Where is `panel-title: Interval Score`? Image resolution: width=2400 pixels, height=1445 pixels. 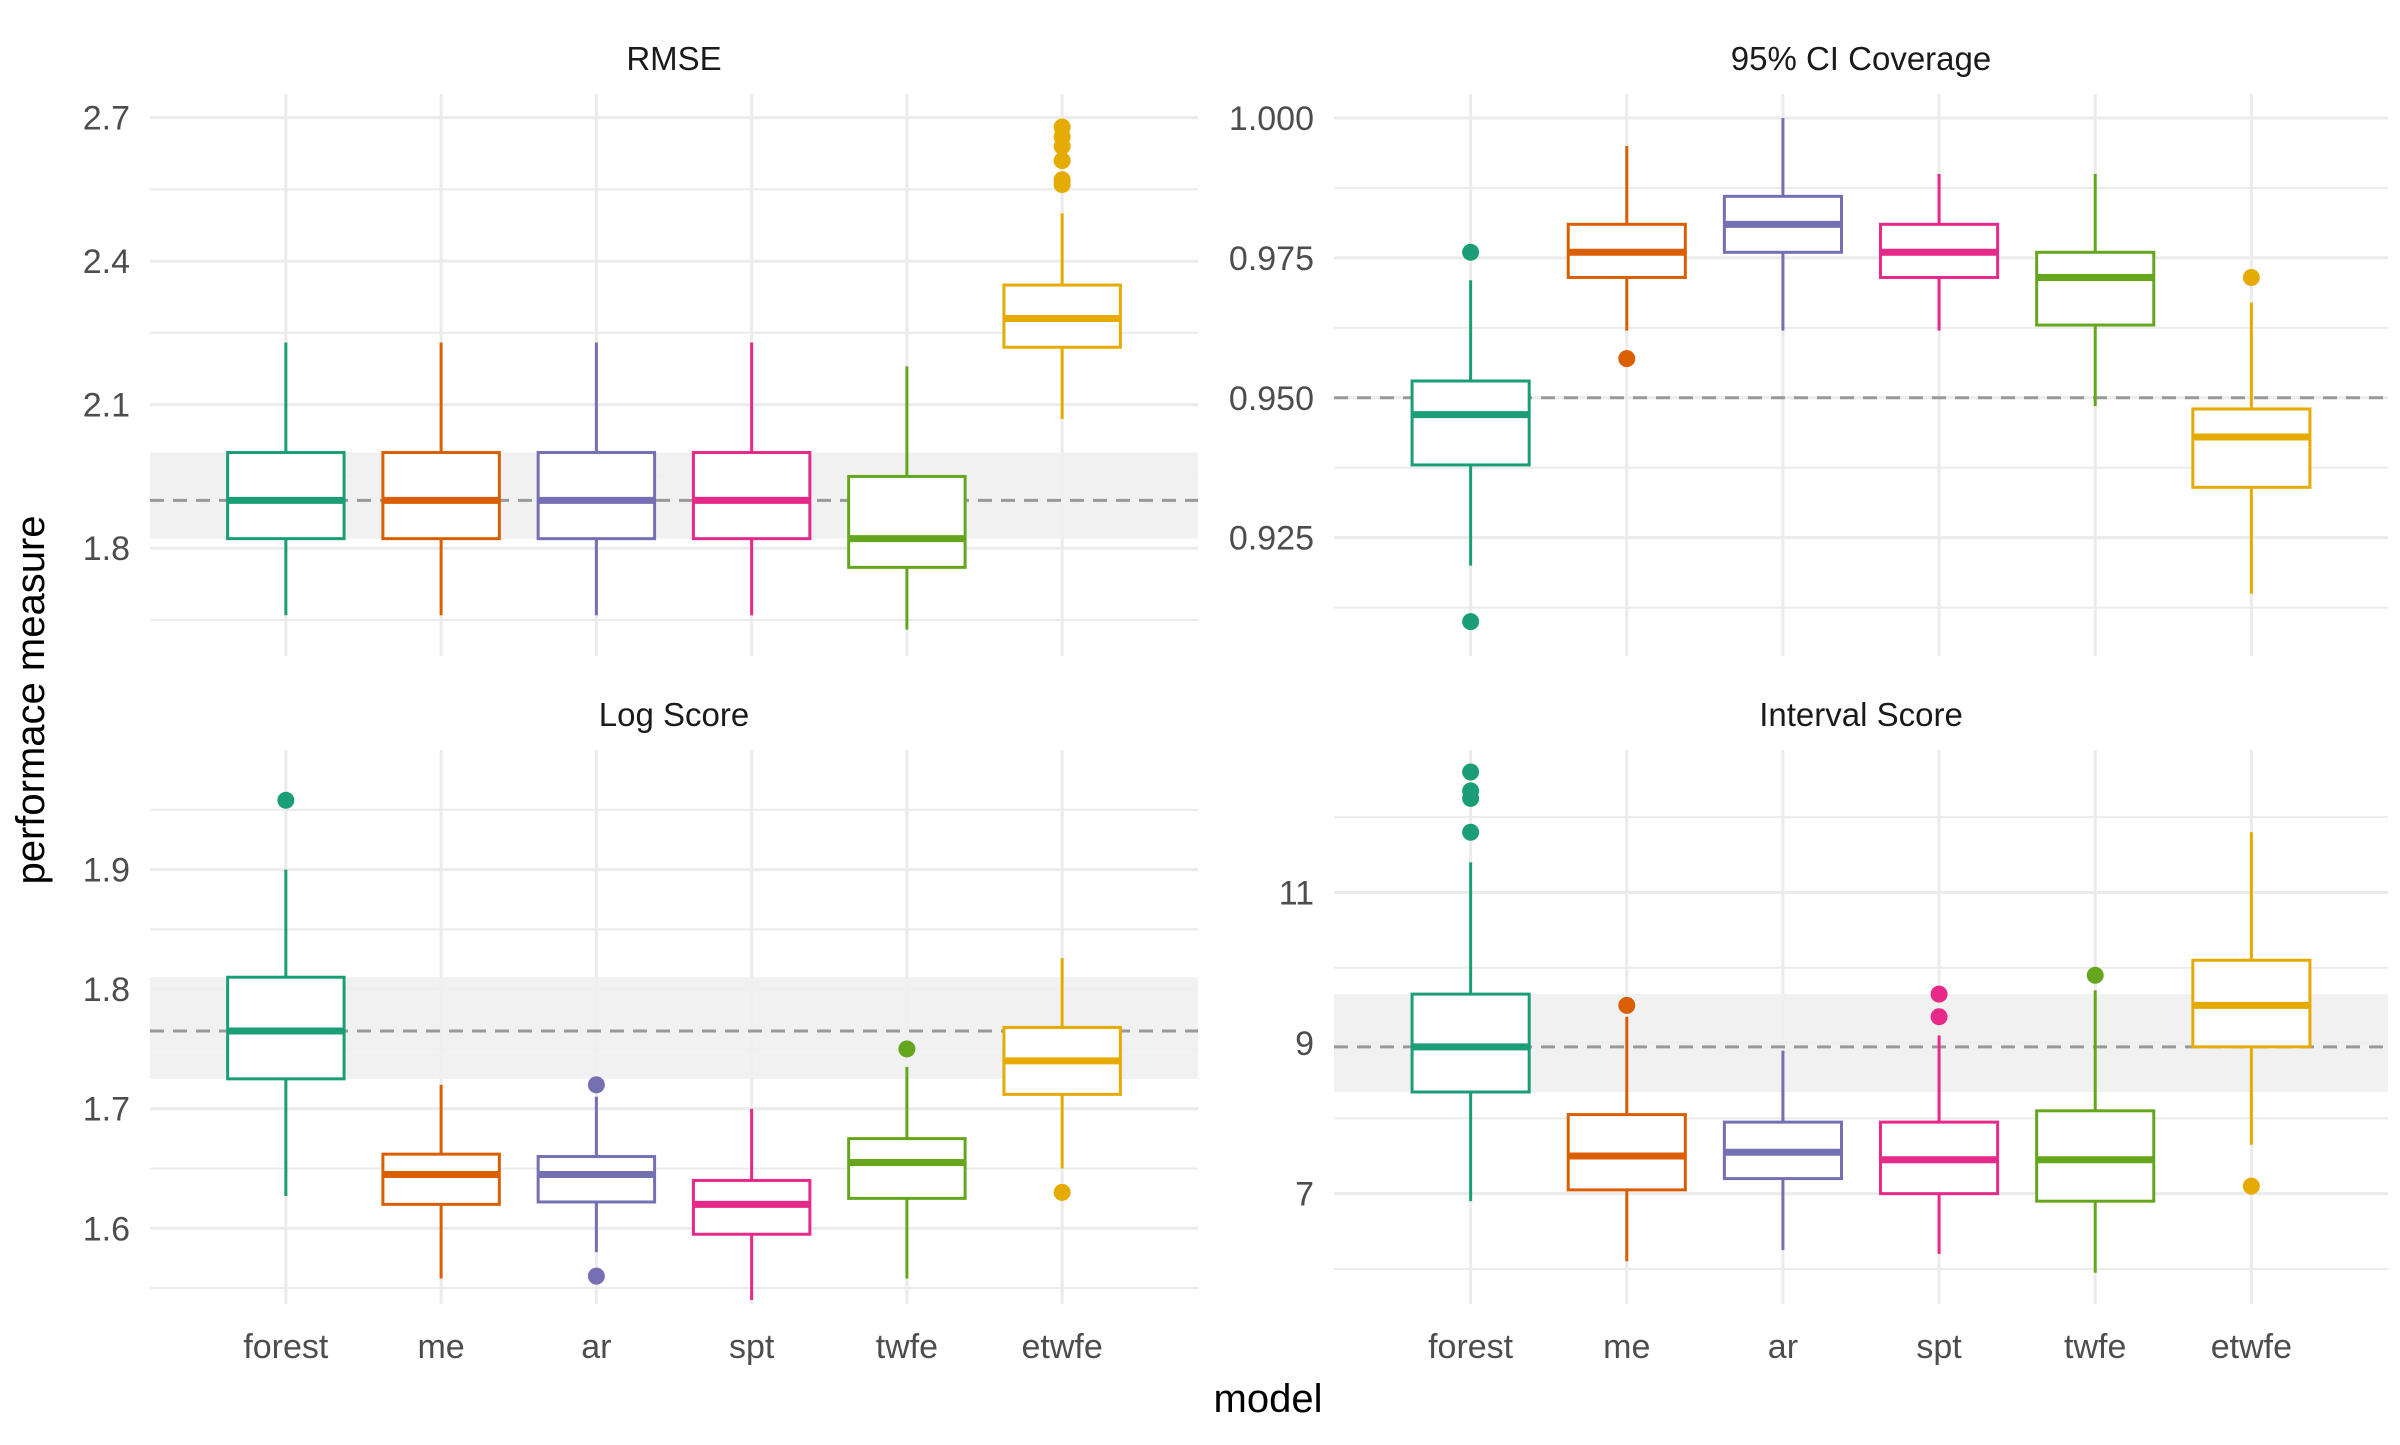
panel-title: Interval Score is located at coordinates (1861, 714).